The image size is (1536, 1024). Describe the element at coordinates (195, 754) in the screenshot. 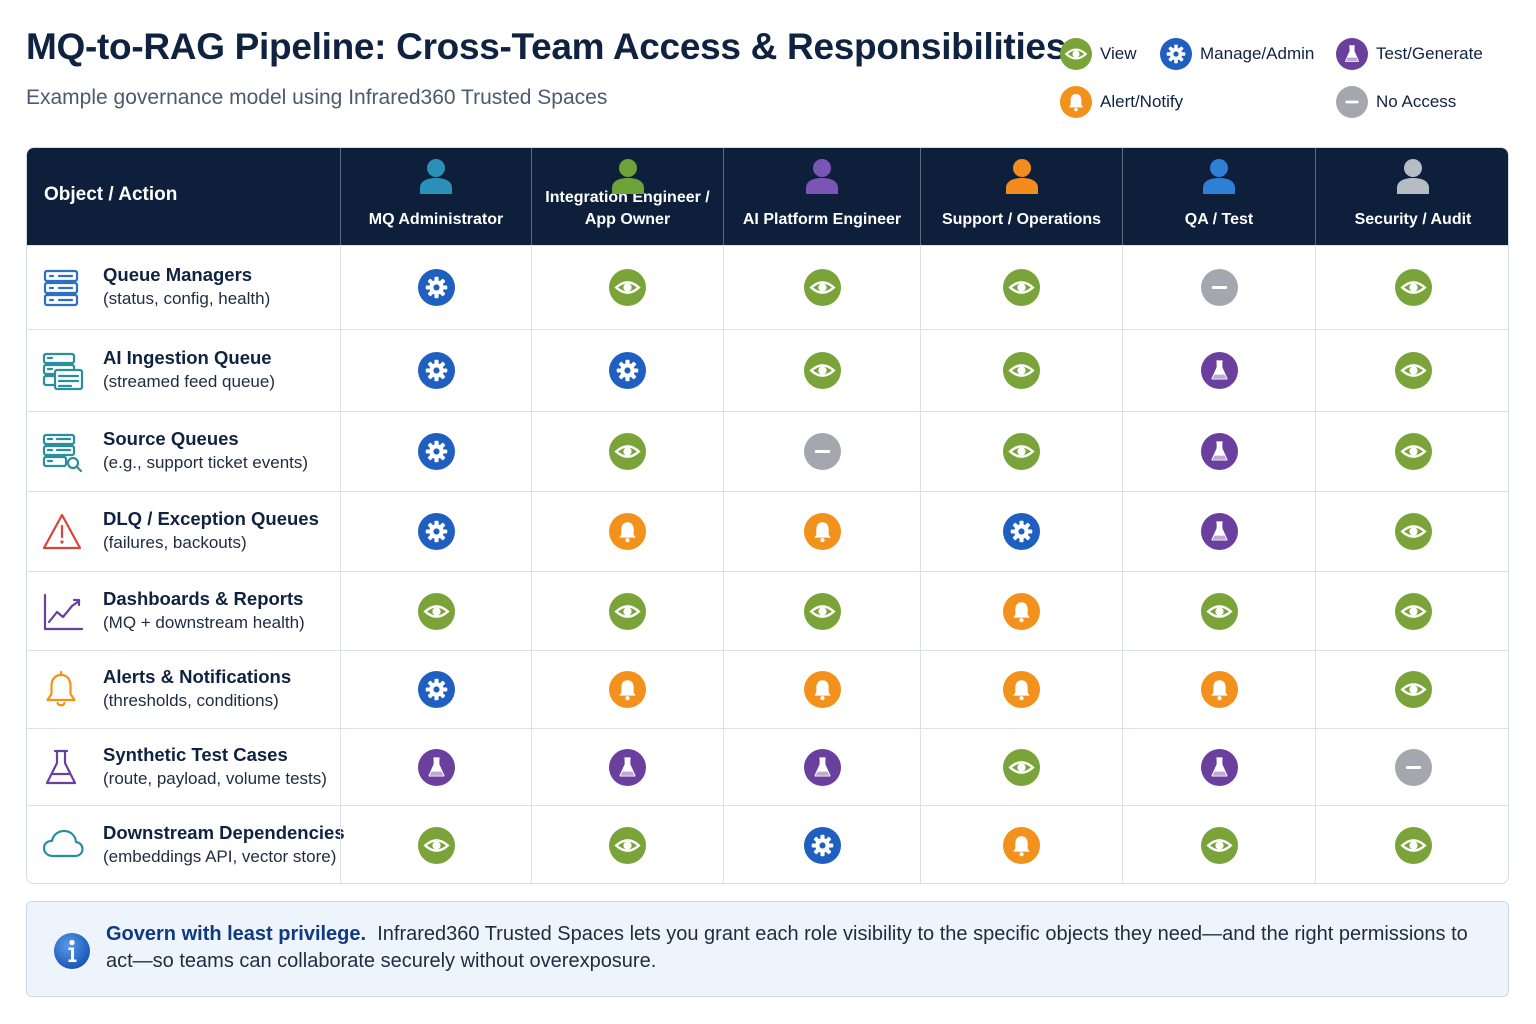

I see `row-title: Synthetic Test Cases` at that location.